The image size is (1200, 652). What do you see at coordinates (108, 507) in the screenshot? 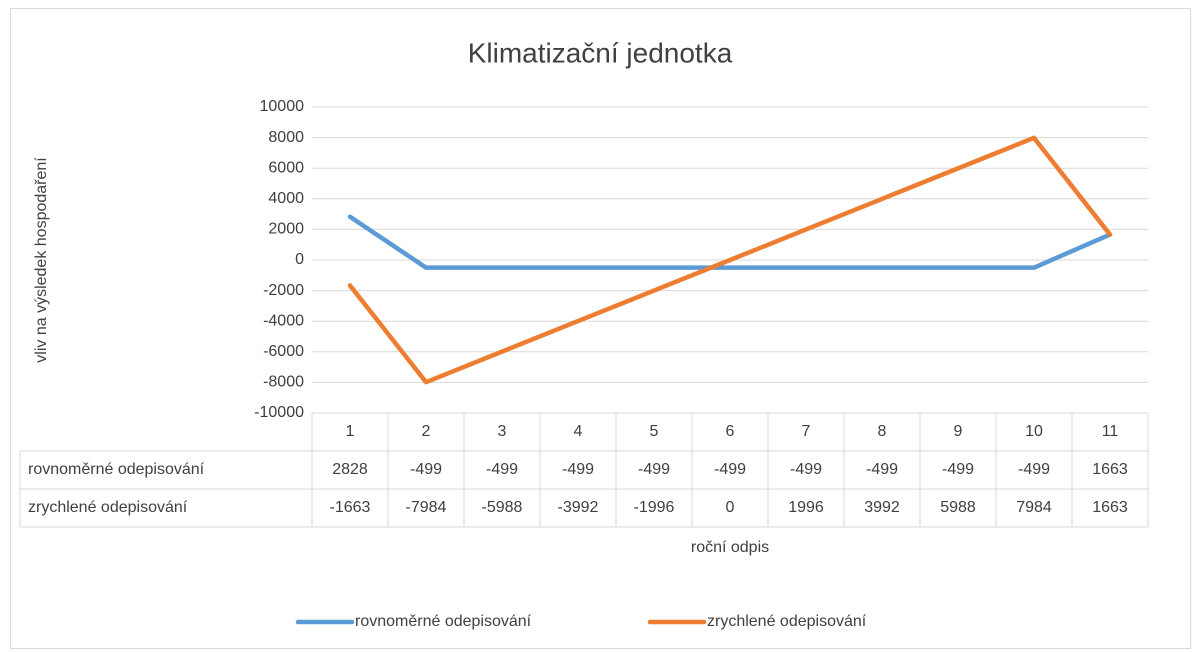
I see `table-row-label: zrychlené odepisování` at bounding box center [108, 507].